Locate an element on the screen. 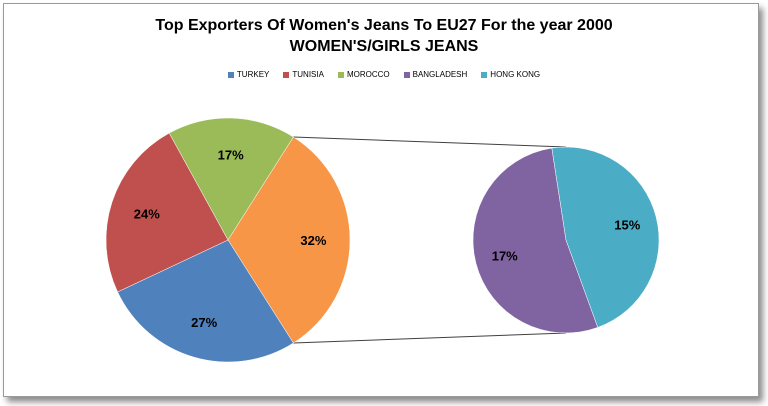 This screenshot has width=768, height=406. main-pie-slice-morocco is located at coordinates (231, 179).